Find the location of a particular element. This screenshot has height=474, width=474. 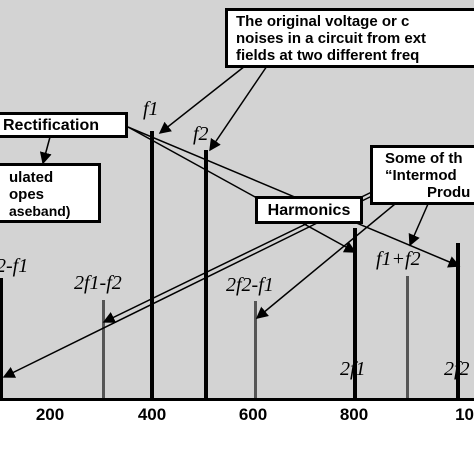

rectification-label: Rectification is located at coordinates (51, 125).